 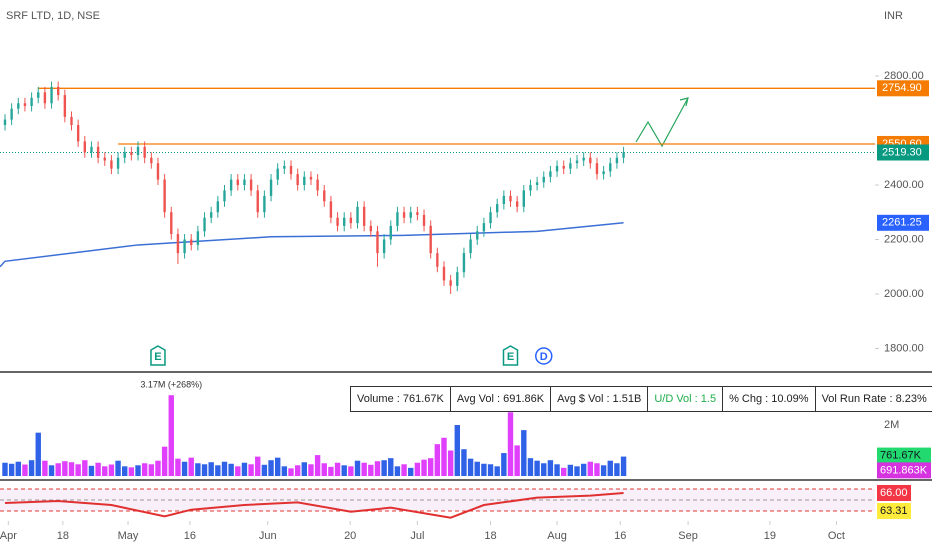 What do you see at coordinates (314, 505) in the screenshot?
I see `oscillator-line` at bounding box center [314, 505].